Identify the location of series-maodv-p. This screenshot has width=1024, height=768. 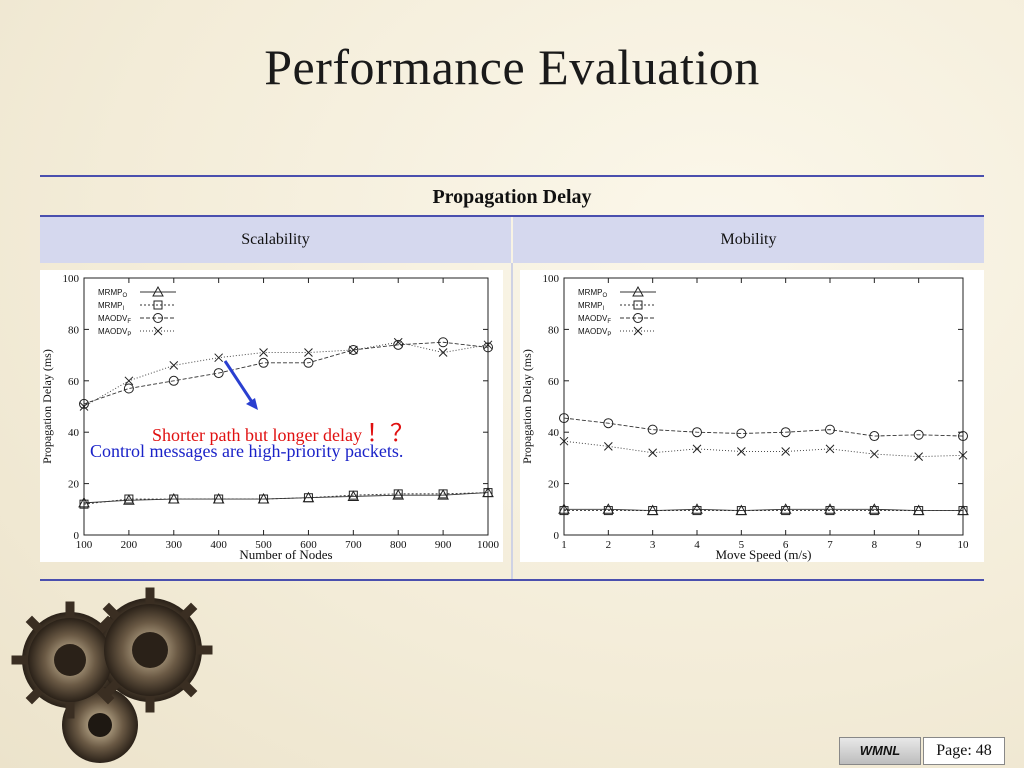
(286, 374).